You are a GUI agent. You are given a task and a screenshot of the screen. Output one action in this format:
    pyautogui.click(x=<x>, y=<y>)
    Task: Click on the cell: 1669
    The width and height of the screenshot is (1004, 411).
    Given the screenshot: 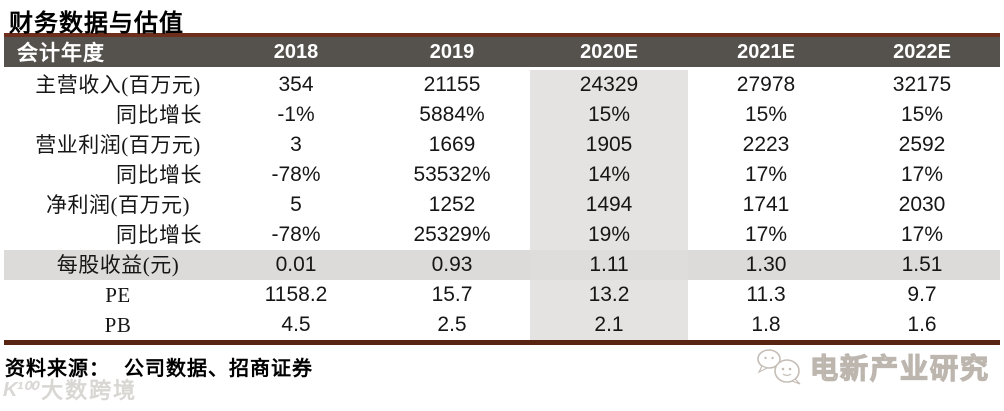 What is the action you would take?
    pyautogui.click(x=452, y=144)
    